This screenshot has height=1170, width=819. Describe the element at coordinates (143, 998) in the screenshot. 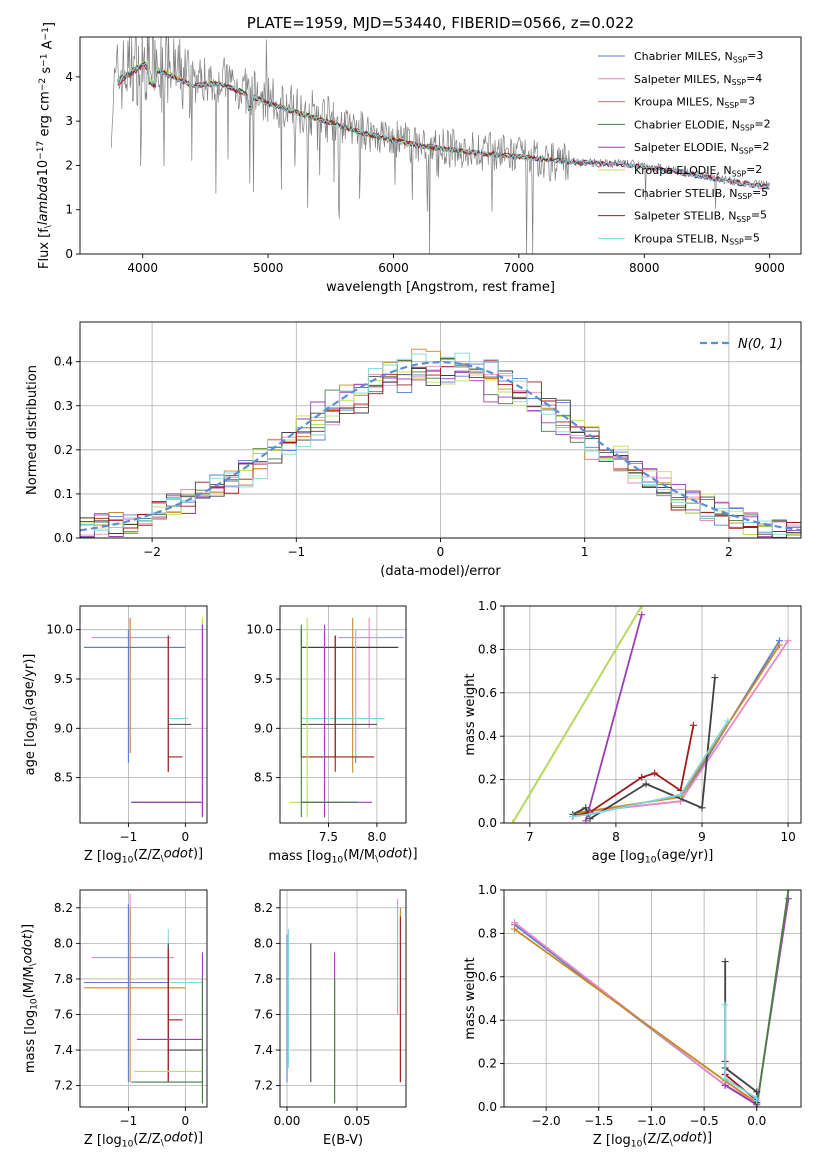

I see `mass_vs_z-plot-area` at that location.